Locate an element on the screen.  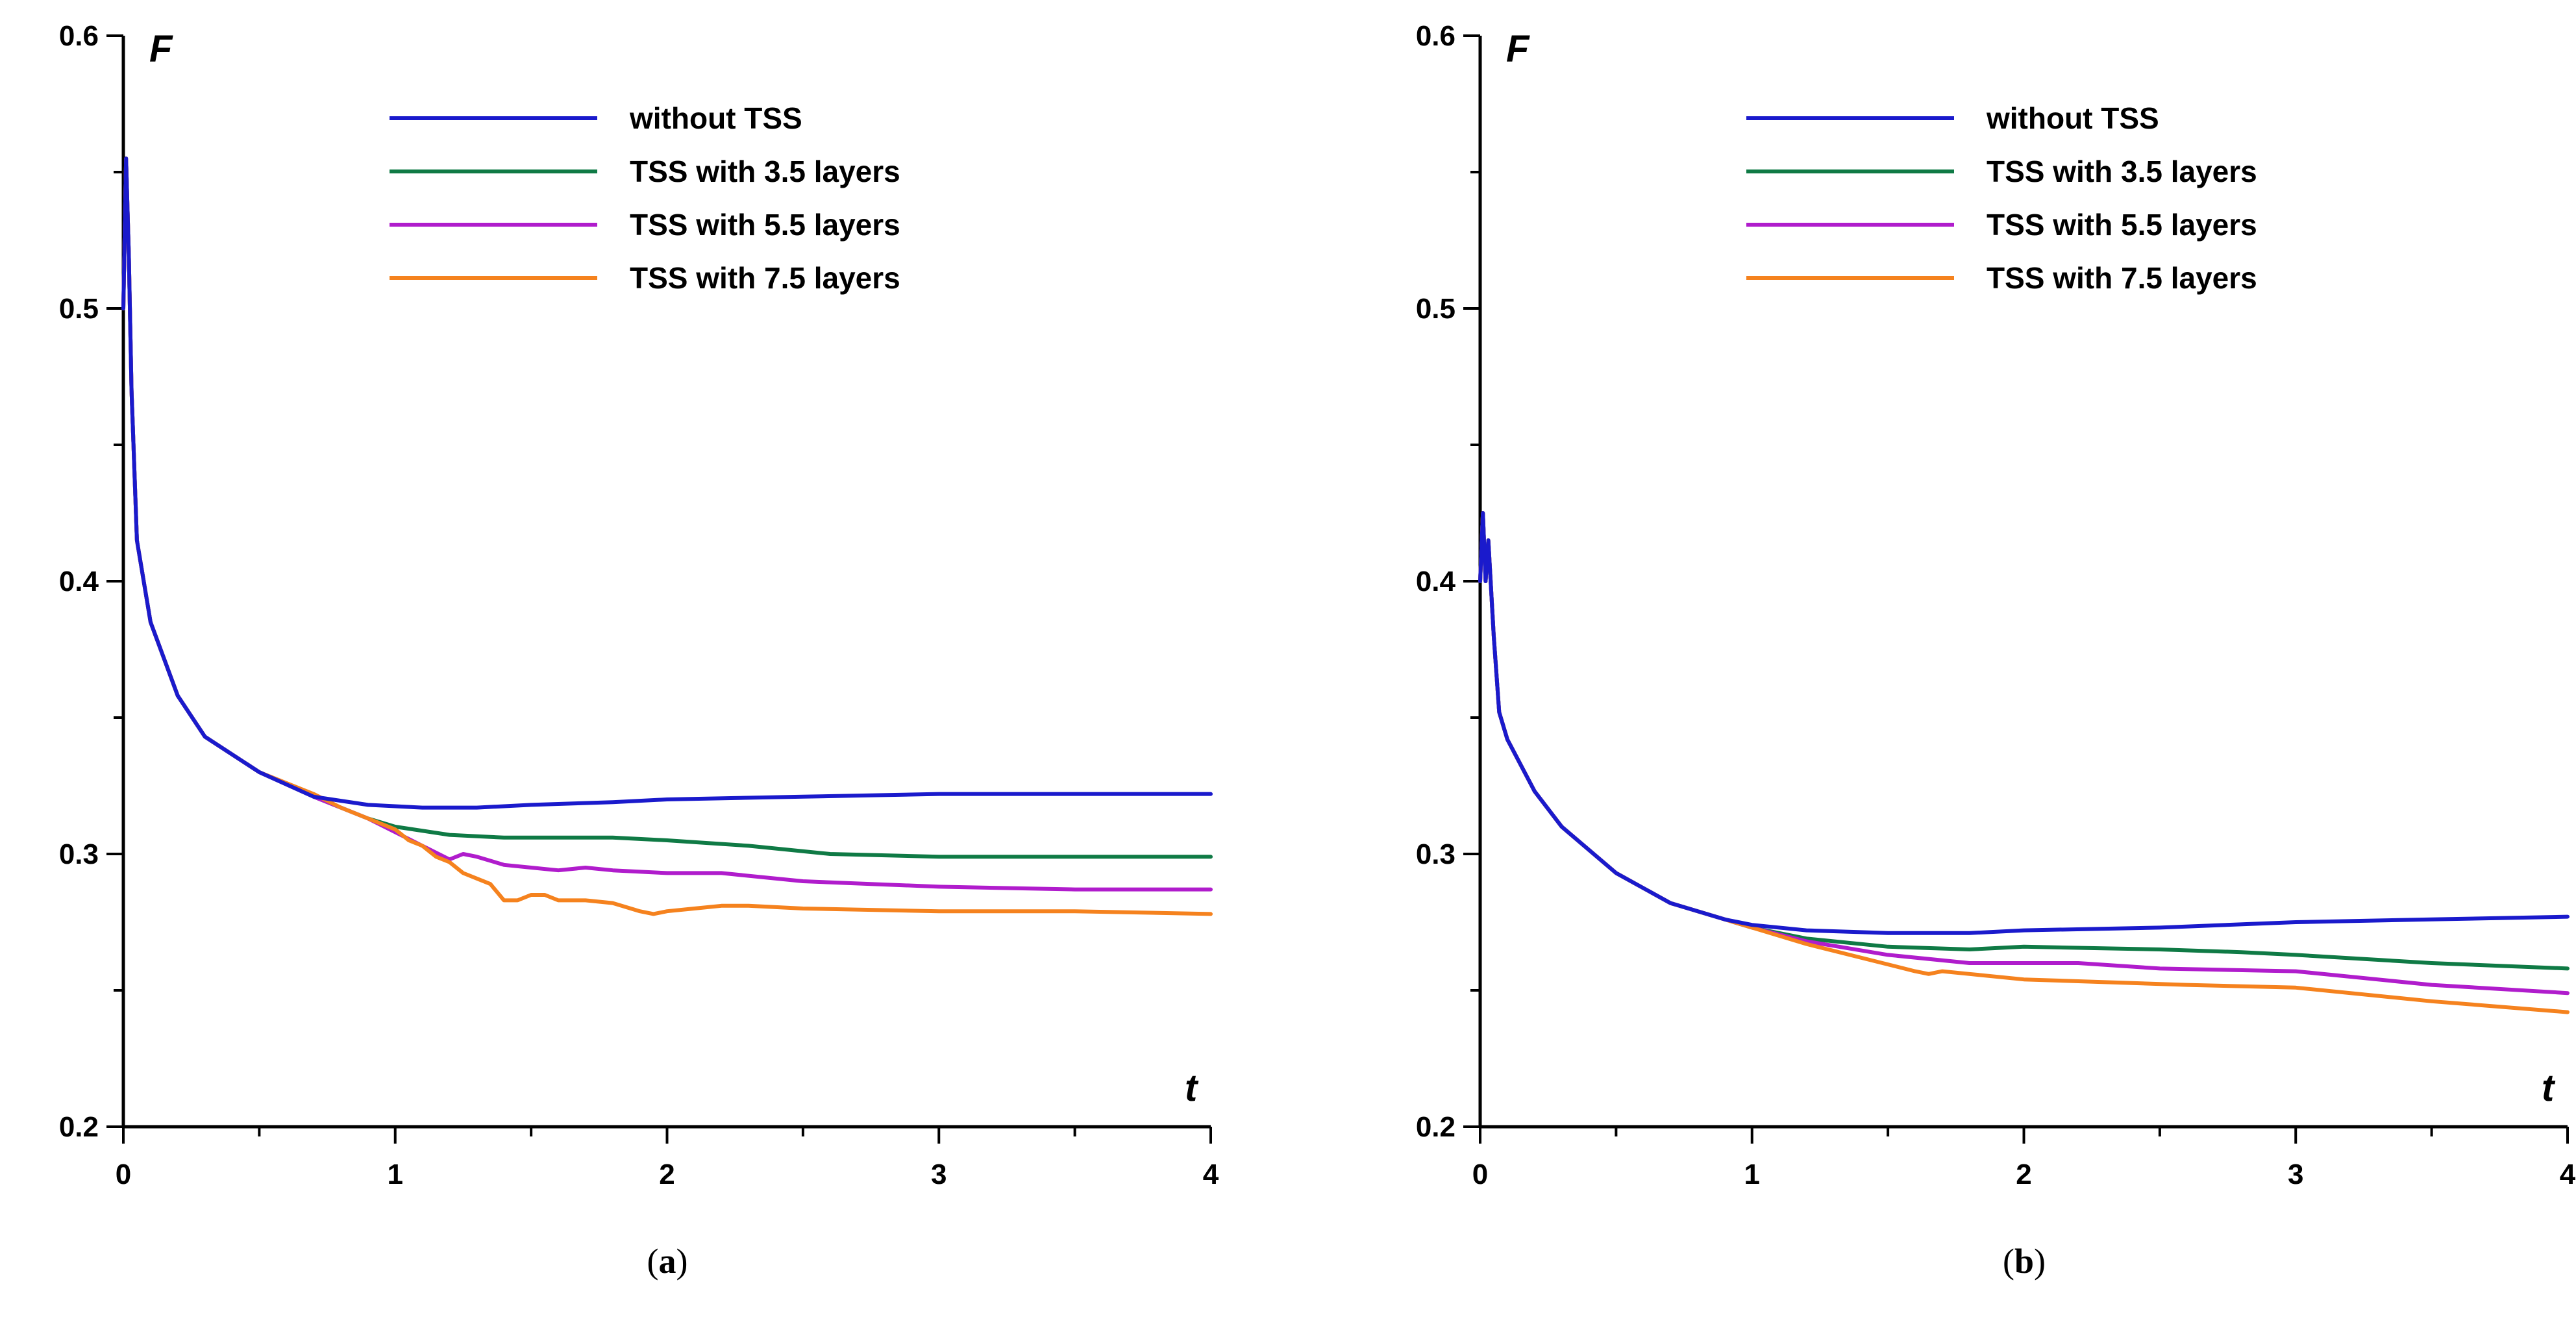
panel-label: a is located at coordinates (667, 1262).